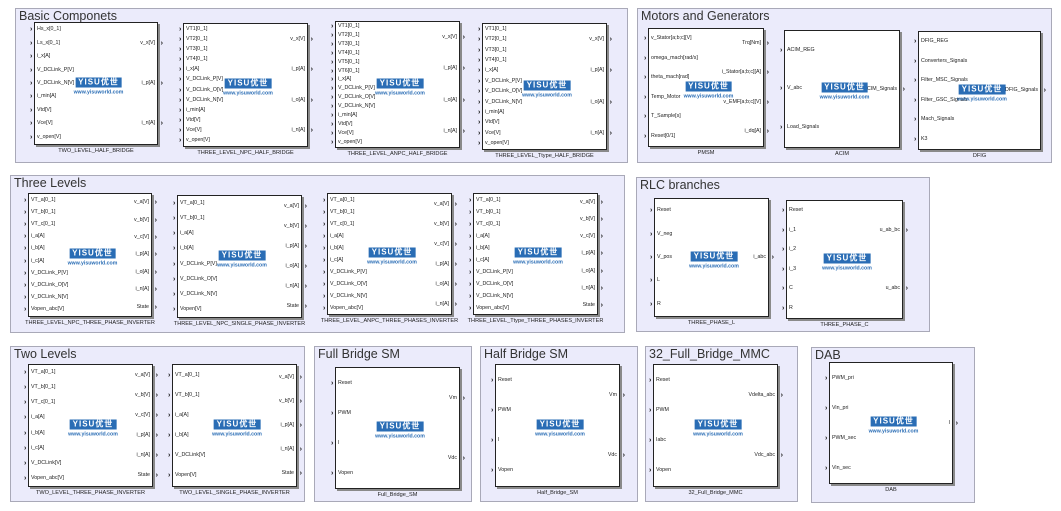  Describe the element at coordinates (840, 438) in the screenshot. I see `input-port: › PWM_sec` at that location.